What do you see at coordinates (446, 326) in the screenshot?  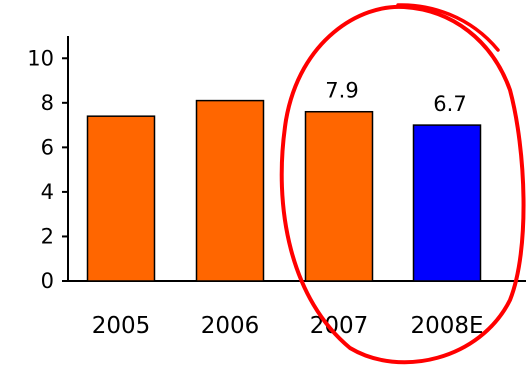 I see `x-tick-label: 2008E` at bounding box center [446, 326].